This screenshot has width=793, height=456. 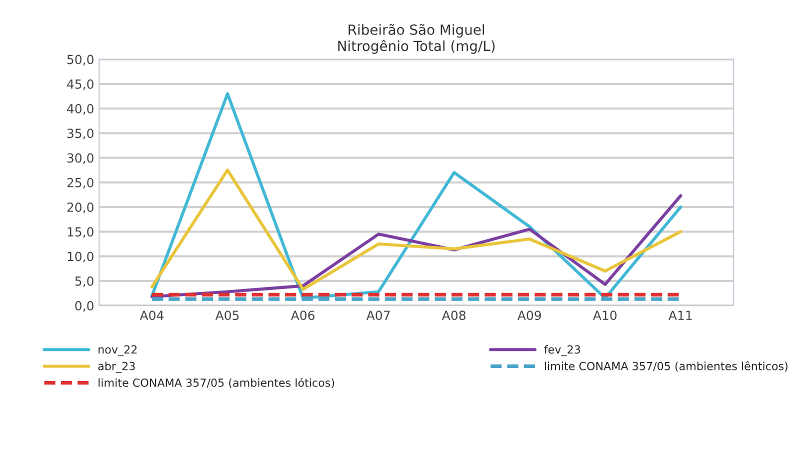 I want to click on y-tick-label: 30,0, so click(x=80, y=158).